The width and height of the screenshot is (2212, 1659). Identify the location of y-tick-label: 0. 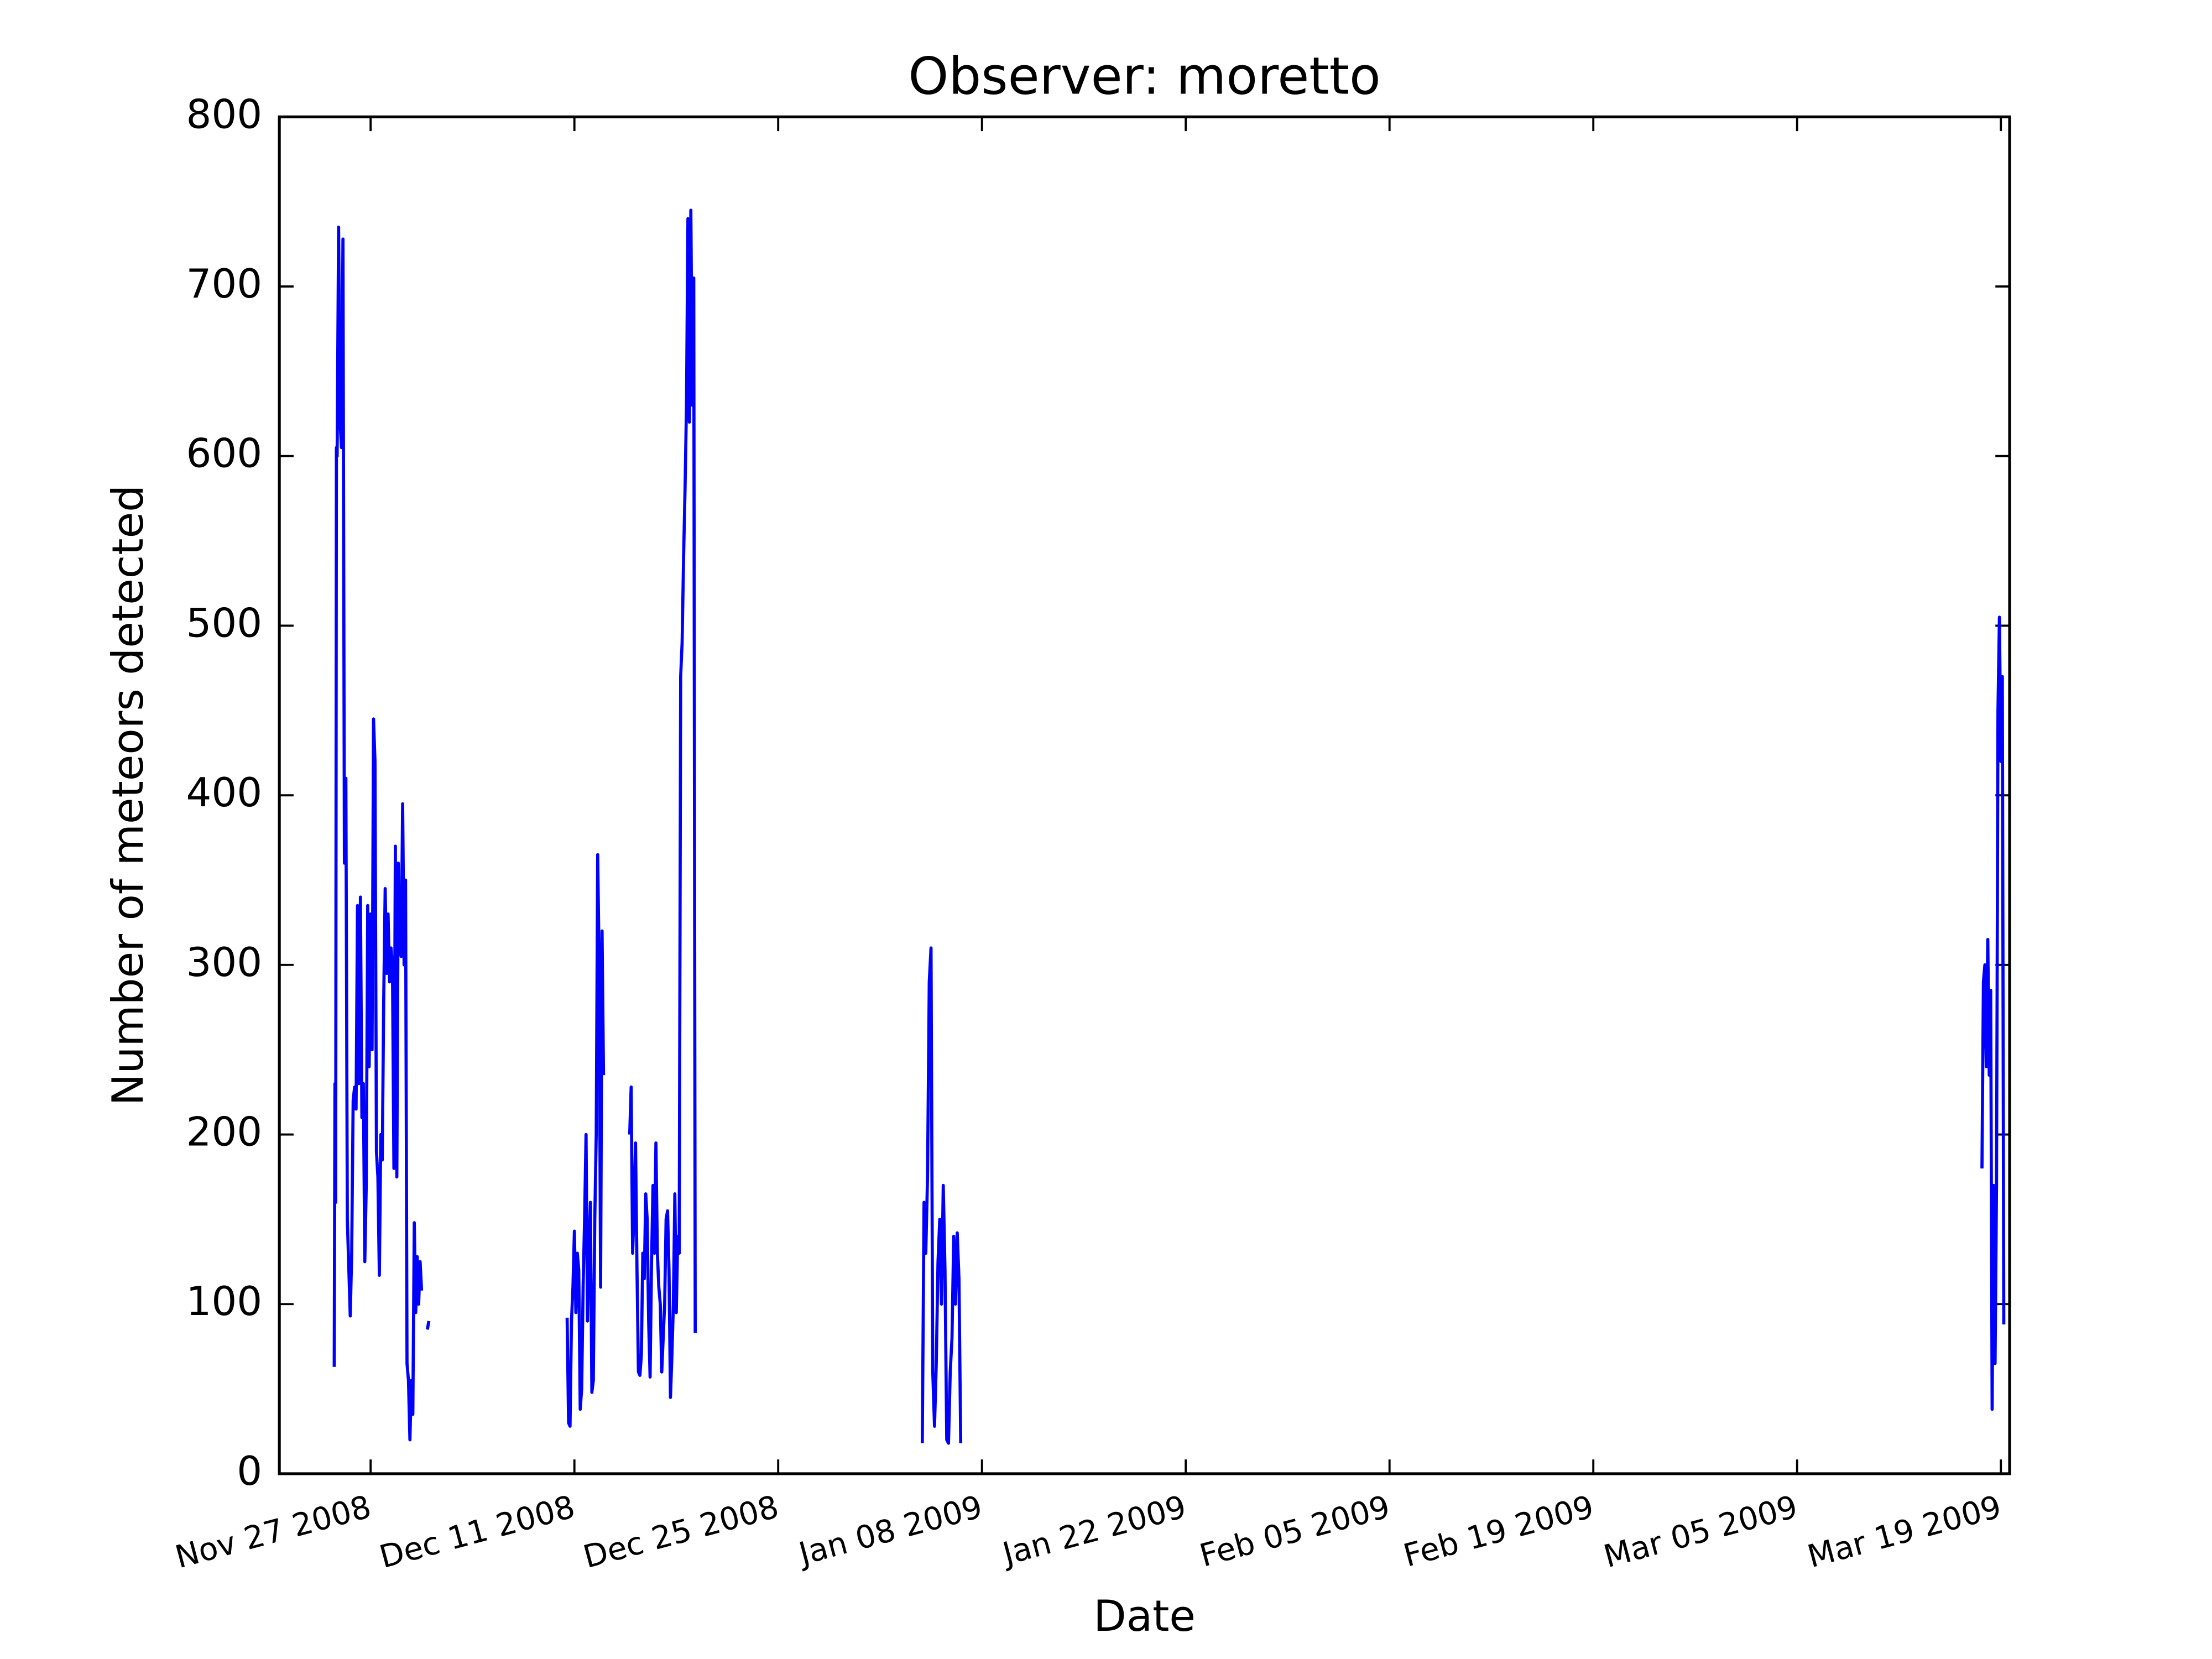
(250, 1472).